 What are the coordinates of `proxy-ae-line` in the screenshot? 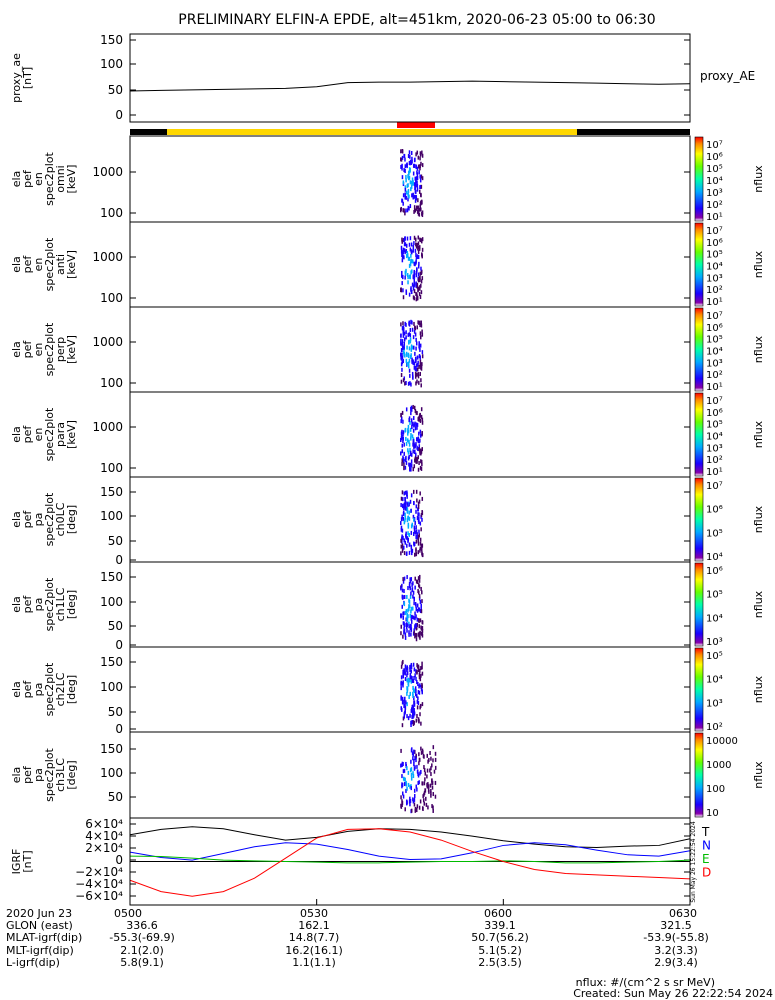 It's located at (410, 86).